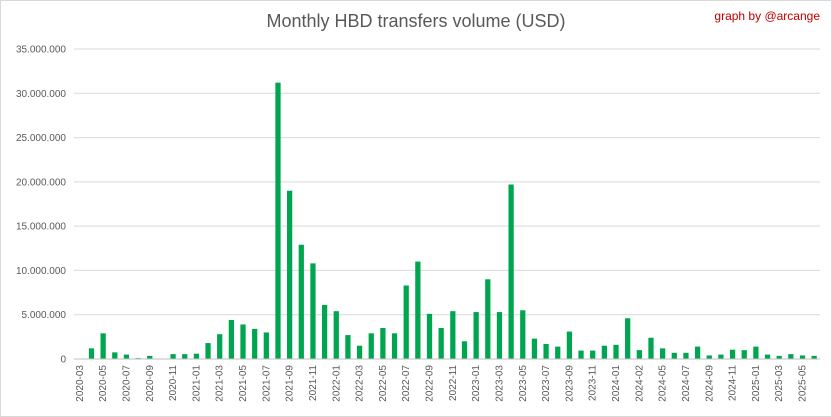  What do you see at coordinates (290, 383) in the screenshot?
I see `x-tick-label: 2021-09` at bounding box center [290, 383].